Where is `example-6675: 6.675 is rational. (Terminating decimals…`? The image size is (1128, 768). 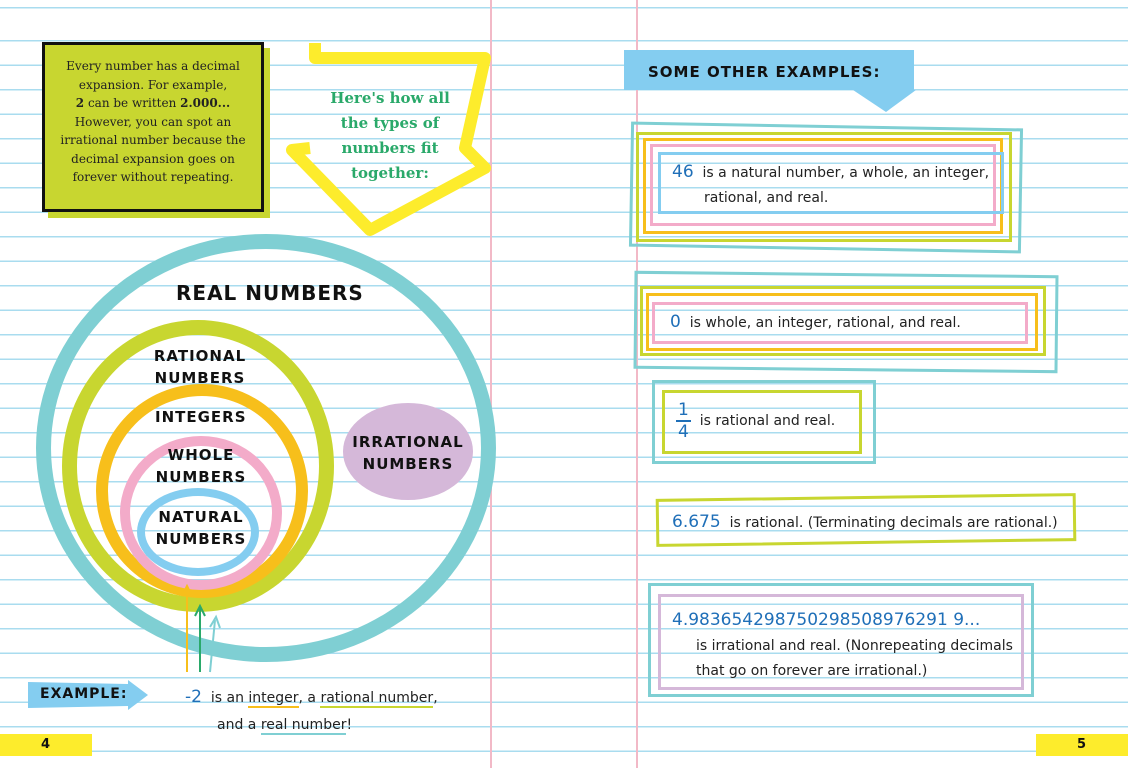
example-6675: 6.675 is rational. (Terminating decimals… is located at coordinates (865, 522).